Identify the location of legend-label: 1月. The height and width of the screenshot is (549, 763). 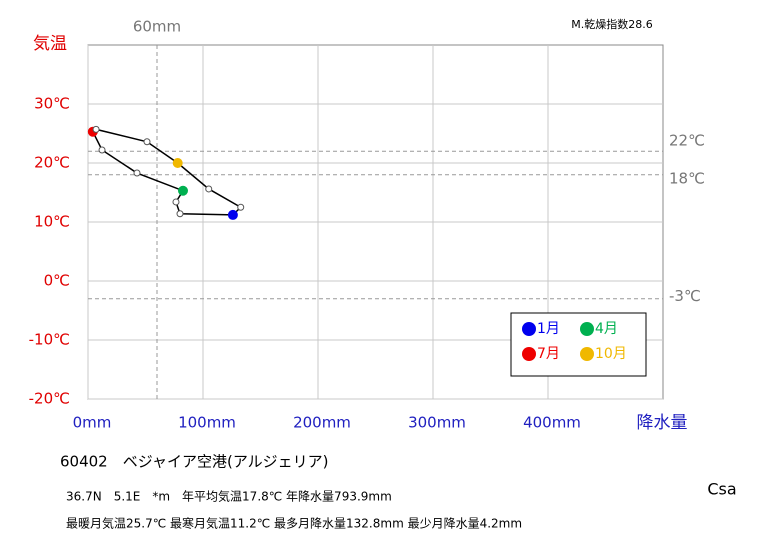
(548, 329).